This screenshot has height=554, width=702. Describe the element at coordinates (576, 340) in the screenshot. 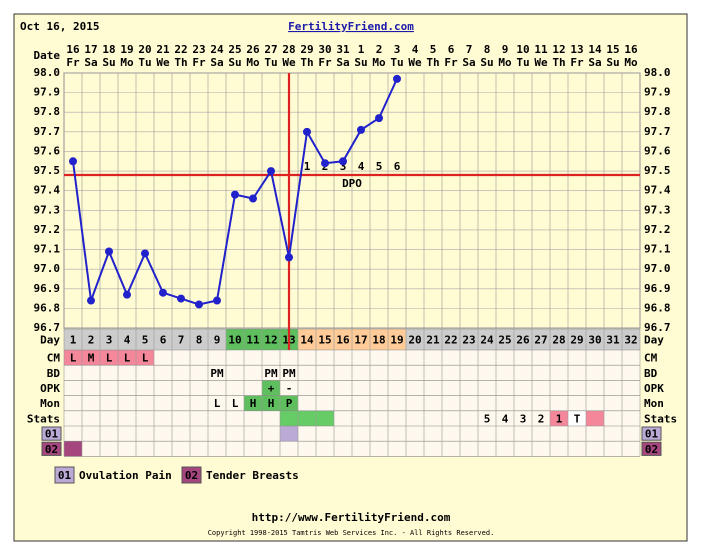

I see `day-number: 29` at that location.